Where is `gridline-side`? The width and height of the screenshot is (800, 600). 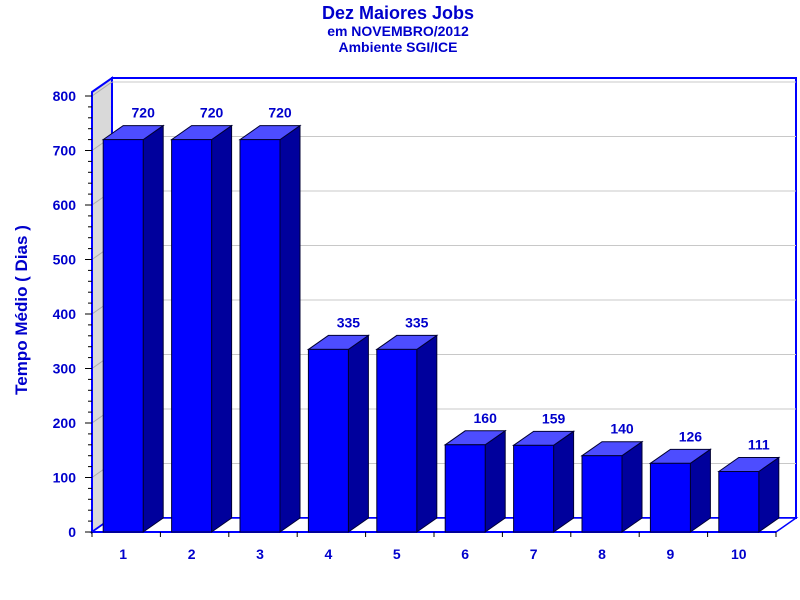 gridline-side is located at coordinates (102, 89).